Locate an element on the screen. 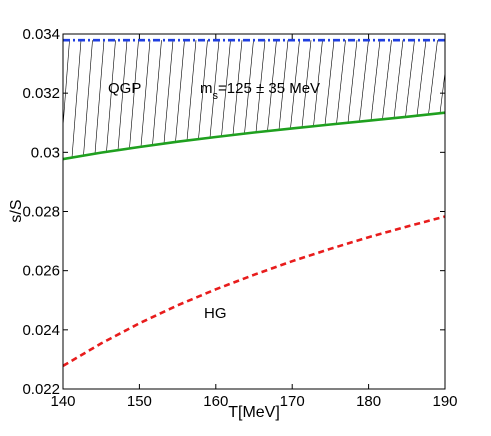  qgp-label: QGP is located at coordinates (124, 88).